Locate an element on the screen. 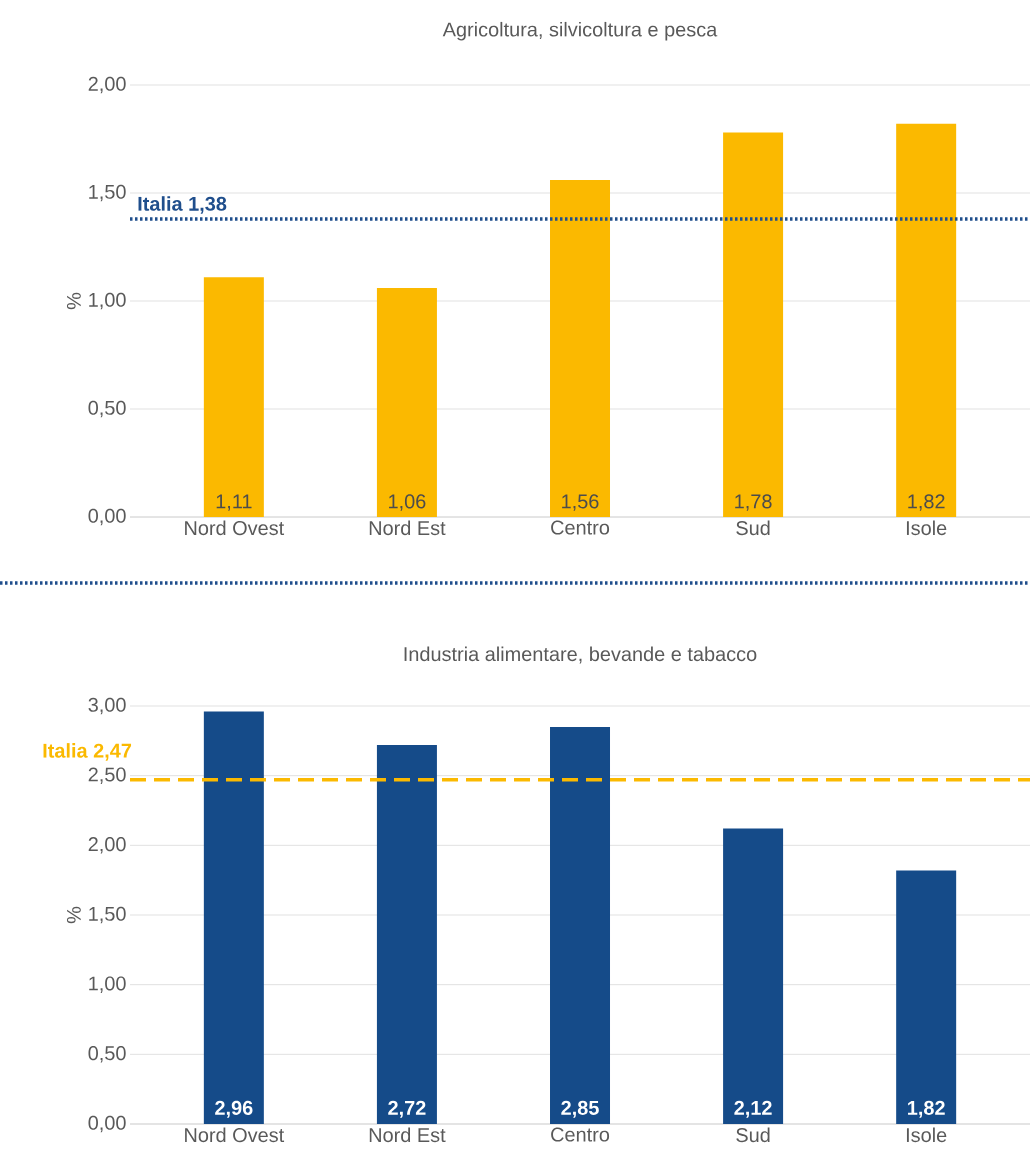 The height and width of the screenshot is (1168, 1030). data-label: 1,06 is located at coordinates (407, 502).